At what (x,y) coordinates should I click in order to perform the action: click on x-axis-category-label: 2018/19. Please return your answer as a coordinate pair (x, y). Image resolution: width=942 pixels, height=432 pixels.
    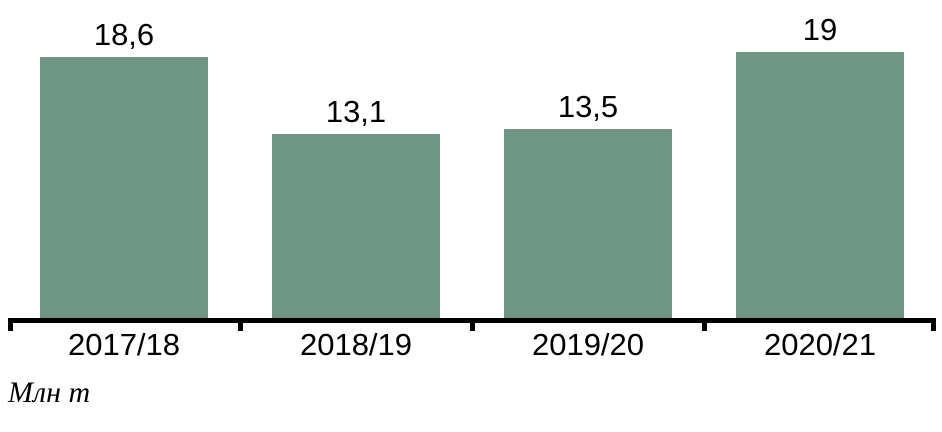
    Looking at the image, I should click on (356, 344).